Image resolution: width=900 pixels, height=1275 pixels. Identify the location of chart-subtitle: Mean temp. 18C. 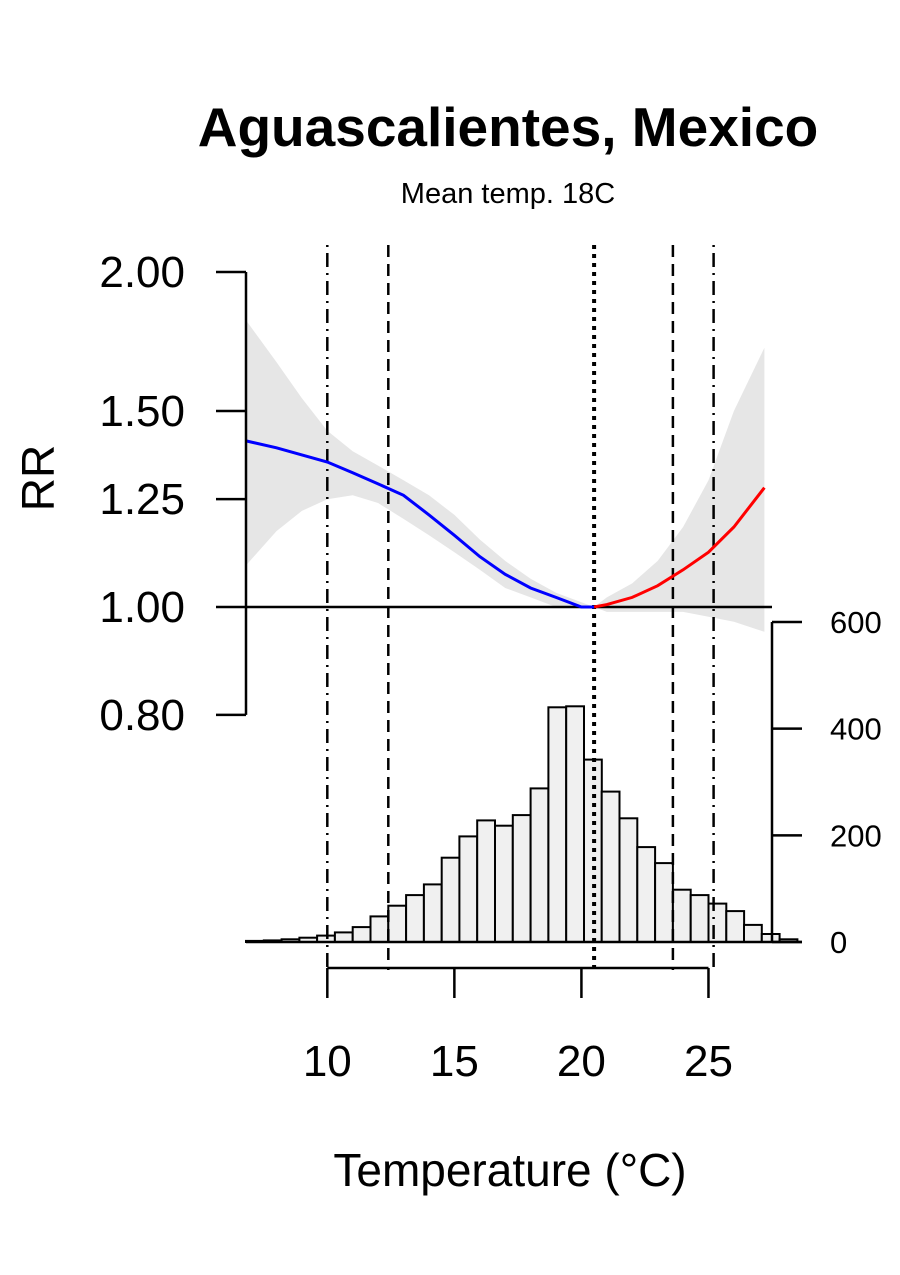
(508, 194).